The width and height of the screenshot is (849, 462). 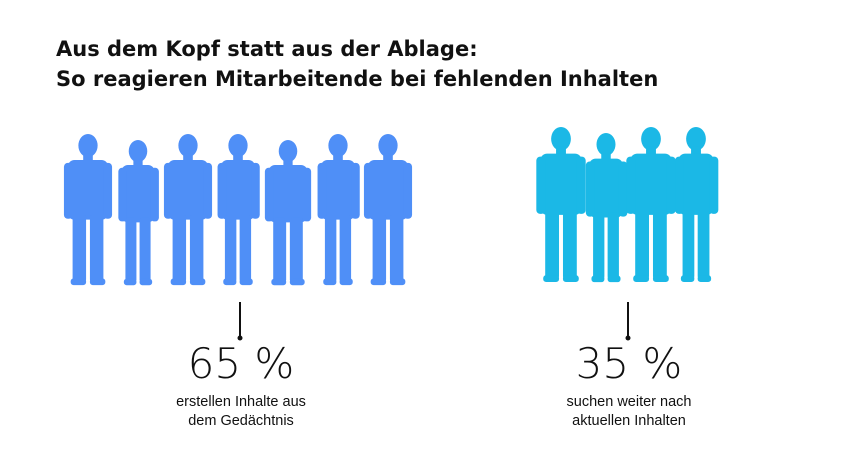 I want to click on description-search: suchen weiter nach aktuellen Inhalten, so click(x=629, y=412).